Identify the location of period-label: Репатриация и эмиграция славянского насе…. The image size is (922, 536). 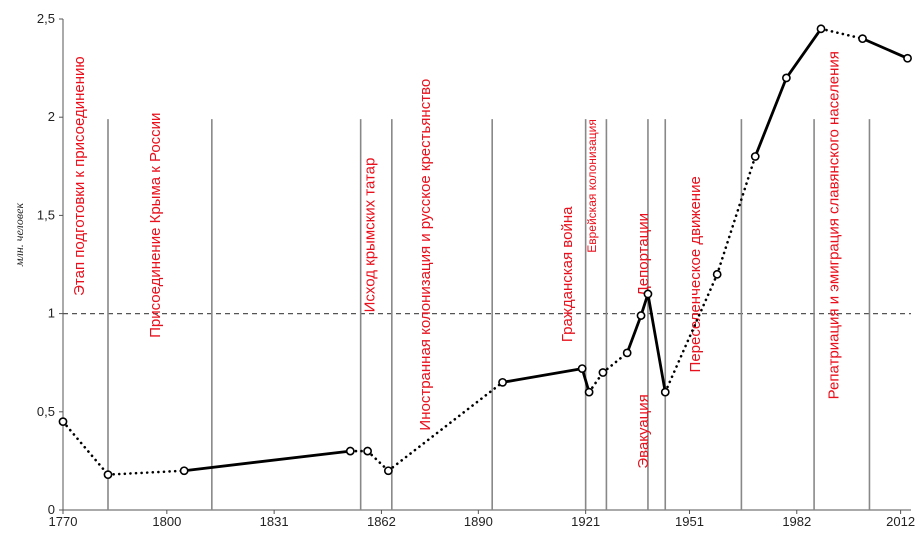
(833, 225).